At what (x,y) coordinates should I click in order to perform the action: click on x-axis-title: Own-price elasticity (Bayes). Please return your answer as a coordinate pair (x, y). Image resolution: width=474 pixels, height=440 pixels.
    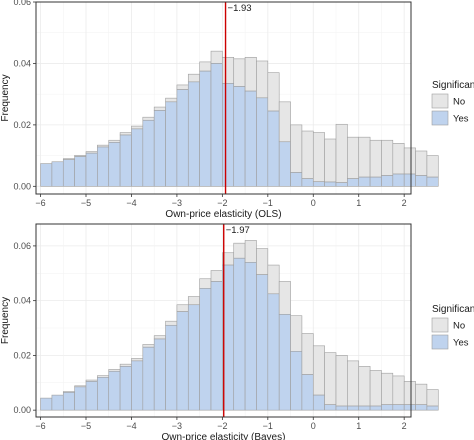
    Looking at the image, I should click on (224, 436).